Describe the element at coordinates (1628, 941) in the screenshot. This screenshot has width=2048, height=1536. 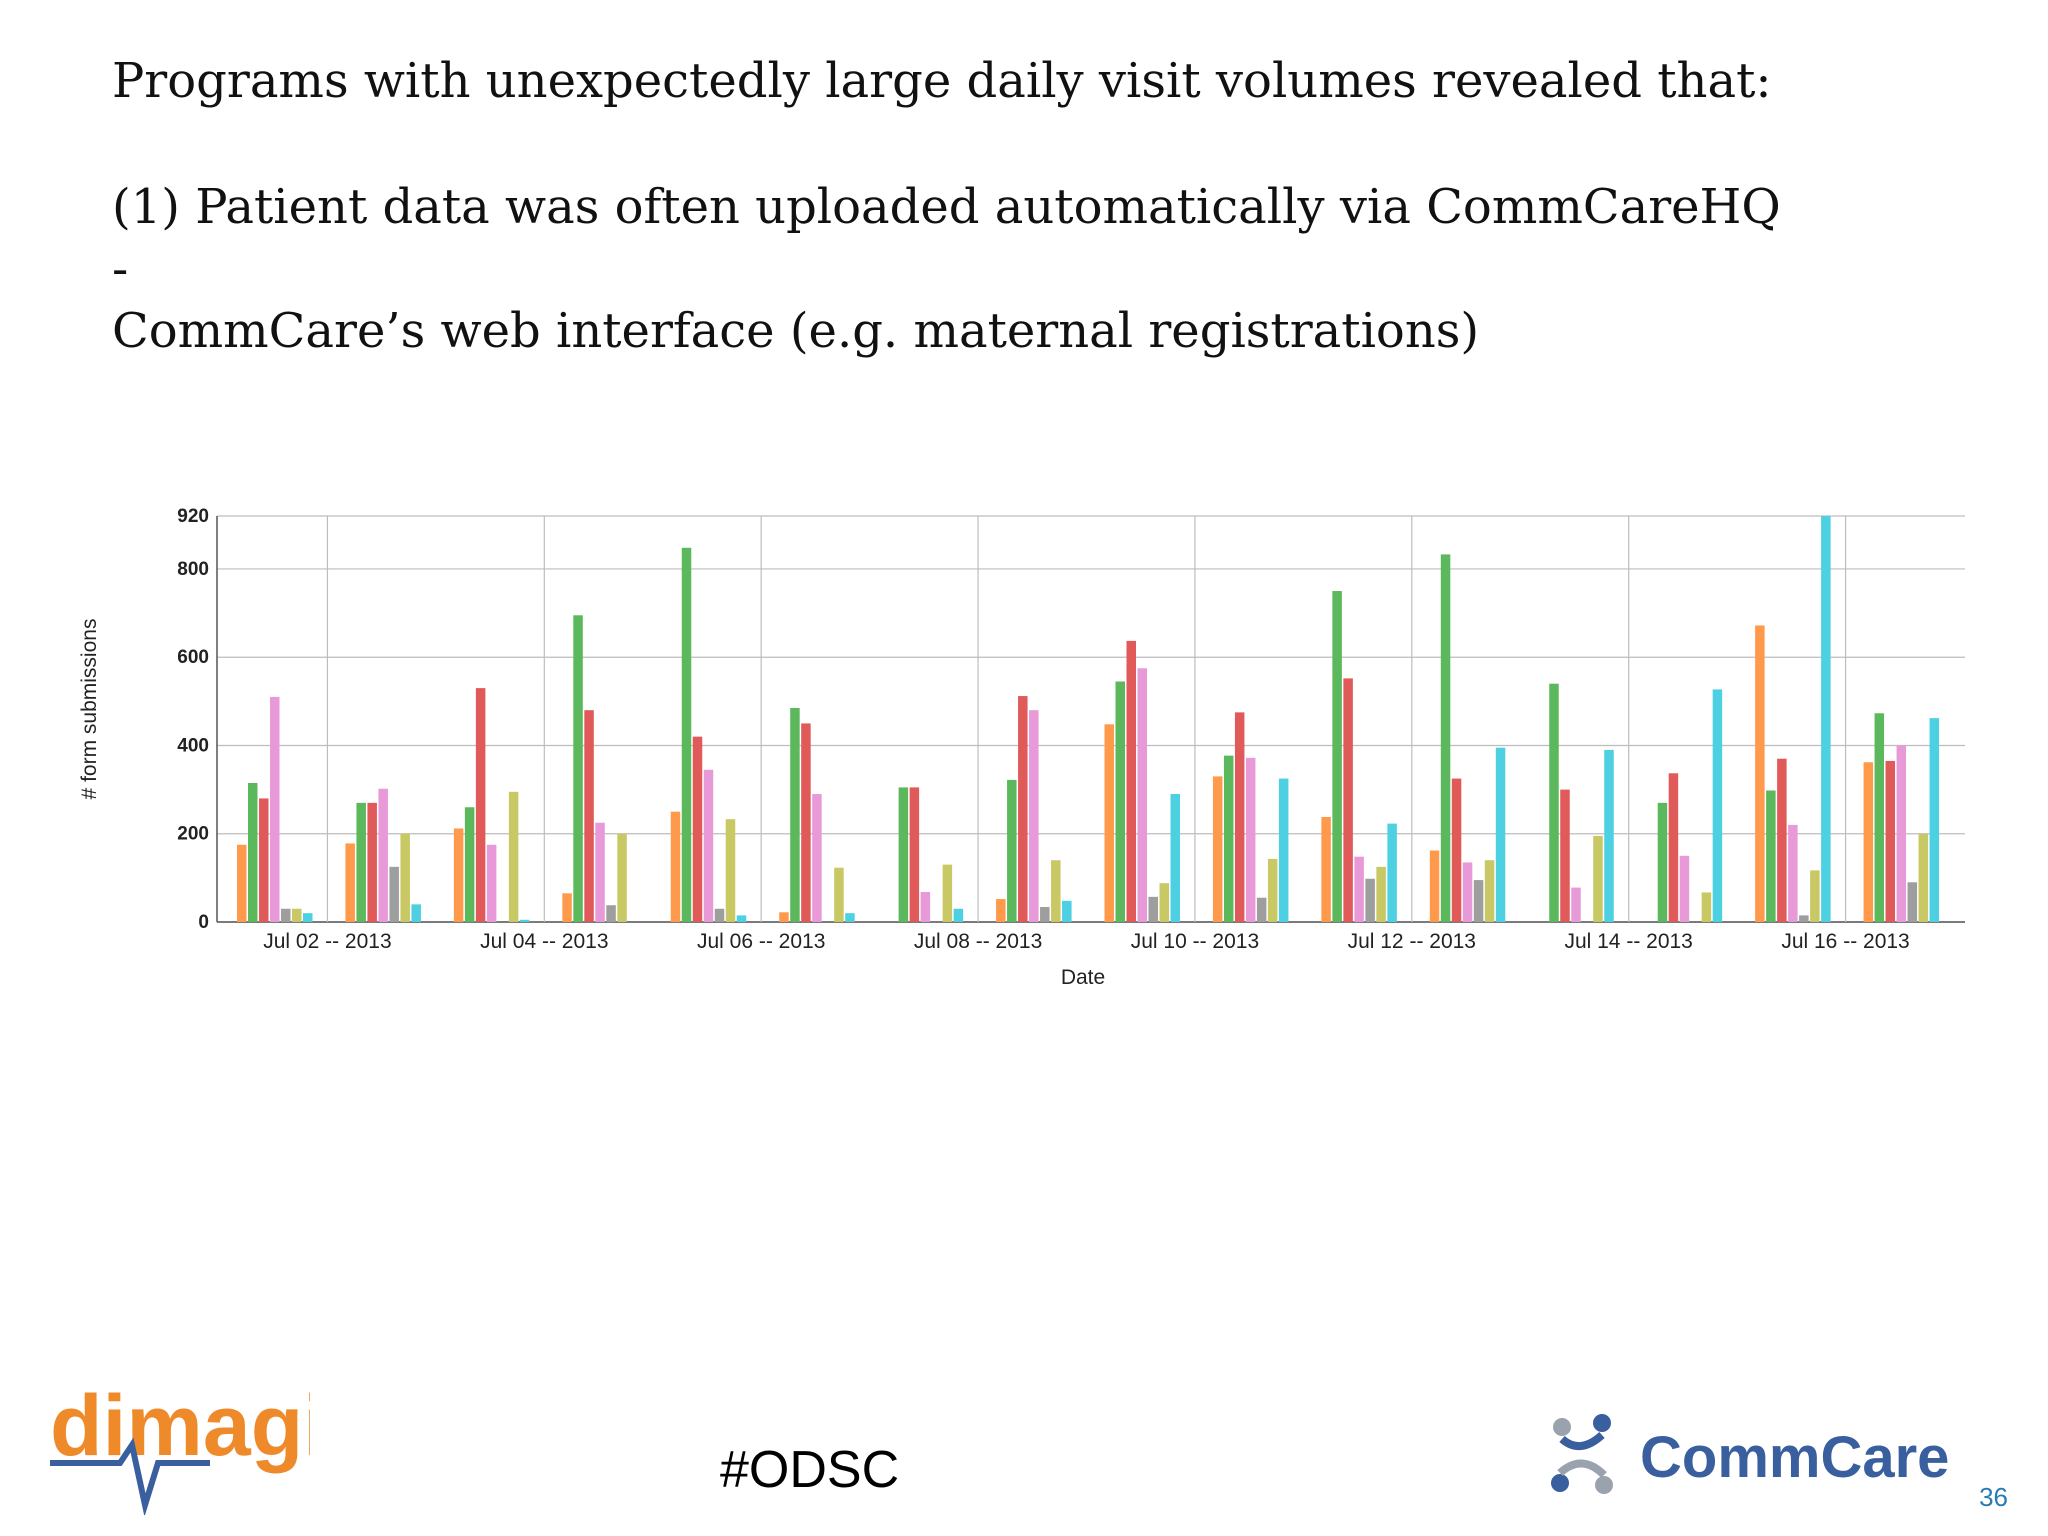
I see `x-tick-label: Jul 14 -- 2013` at that location.